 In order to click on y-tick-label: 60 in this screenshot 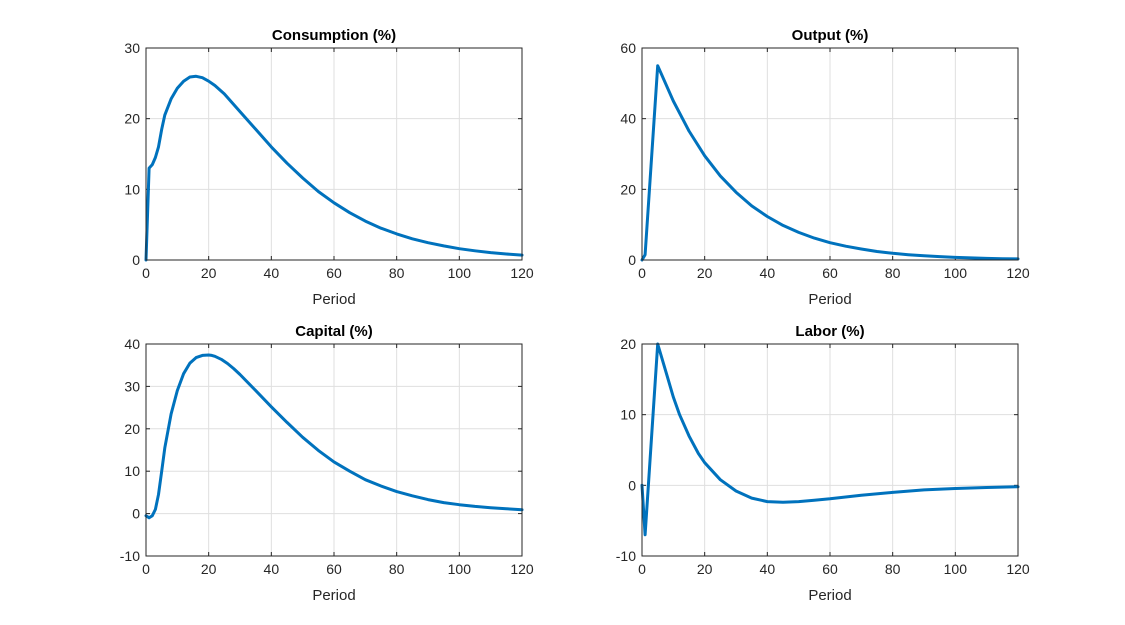, I will do `click(628, 48)`.